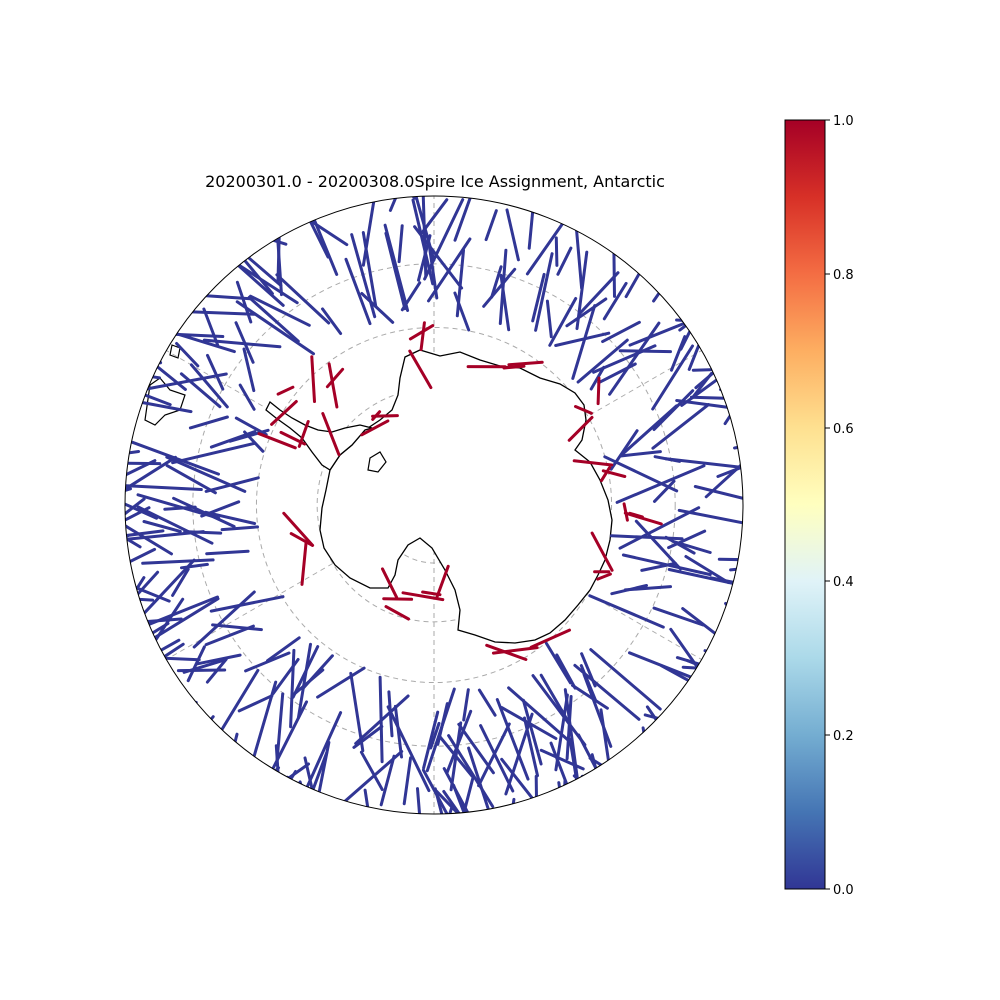  I want to click on colorbar-tick-label: 0.6, so click(843, 429).